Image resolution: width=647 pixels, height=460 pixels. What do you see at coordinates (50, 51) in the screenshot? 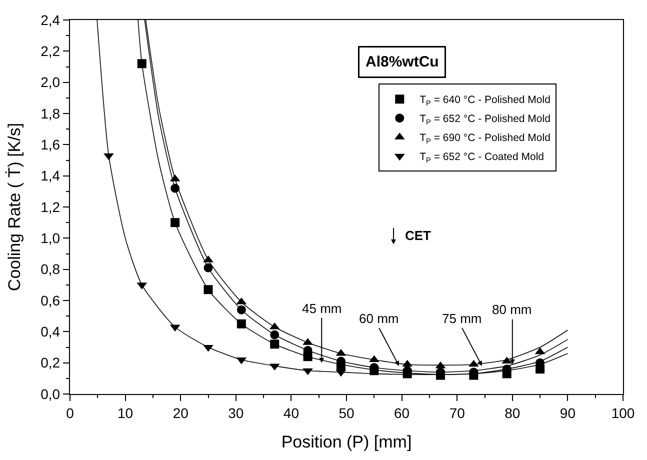
I see `y-tick-label: 2,2` at bounding box center [50, 51].